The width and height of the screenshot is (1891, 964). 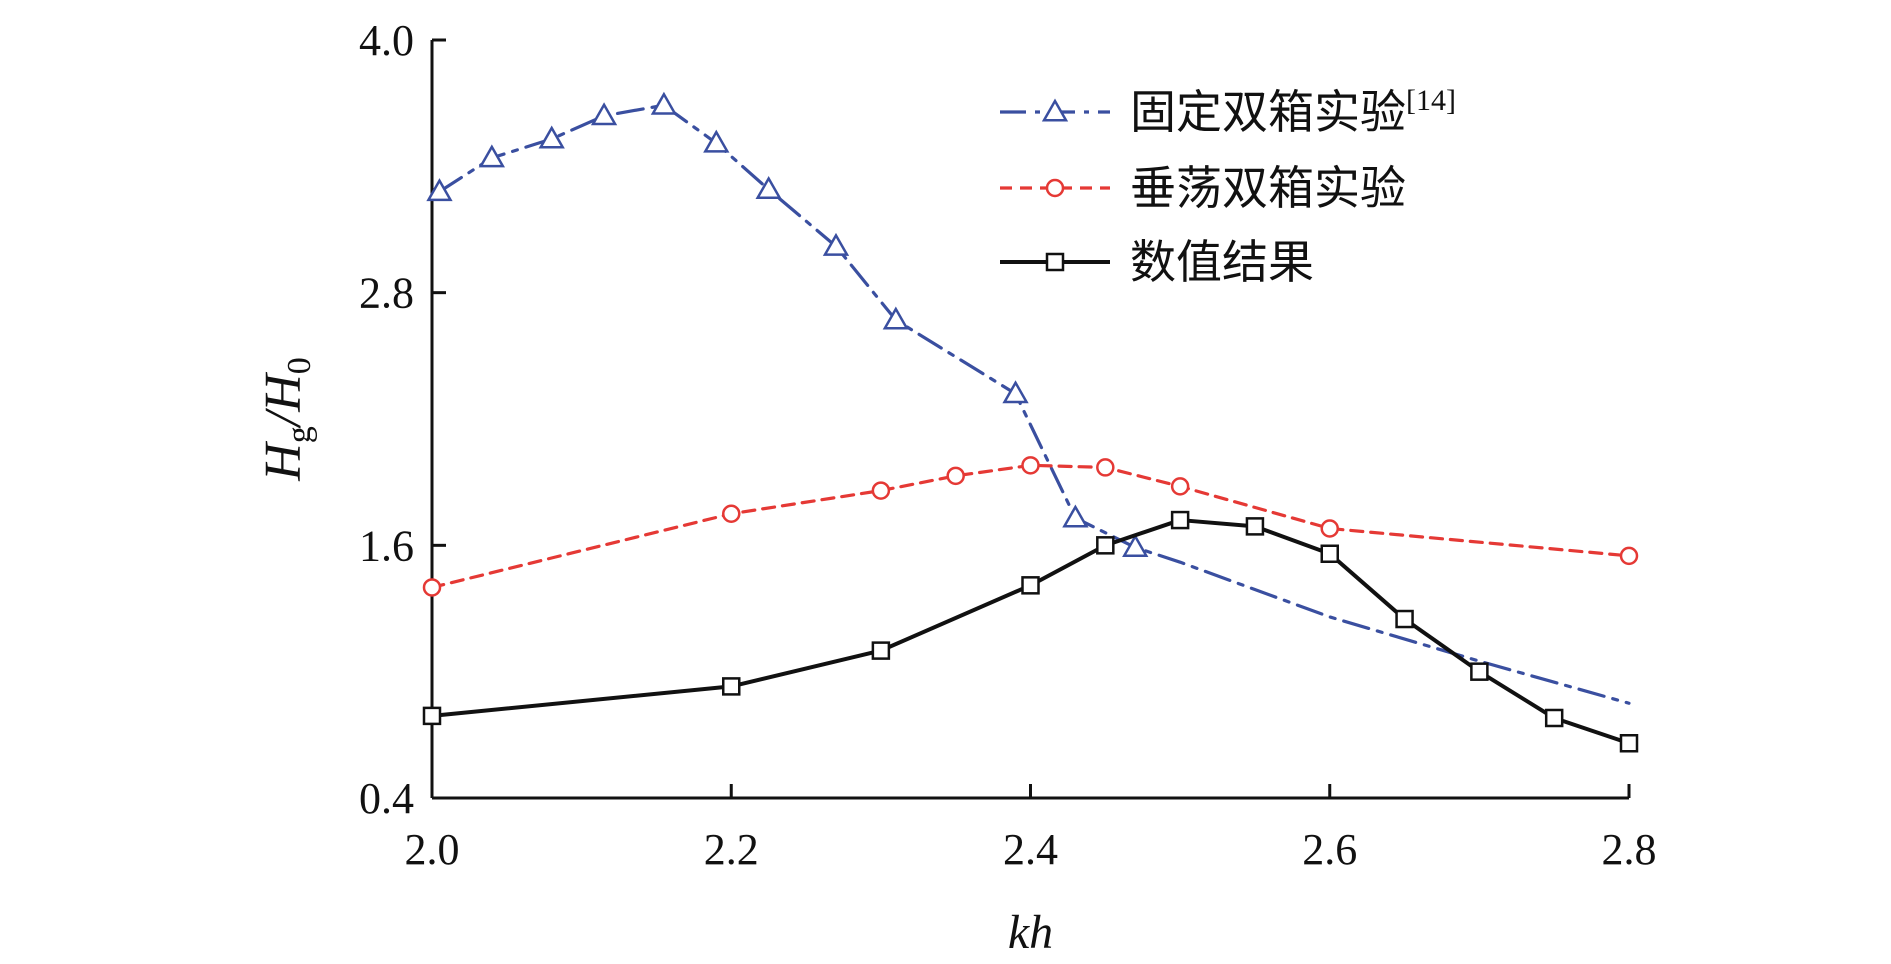 I want to click on legend-label: 固定双箱实验[14], so click(x=1293, y=111).